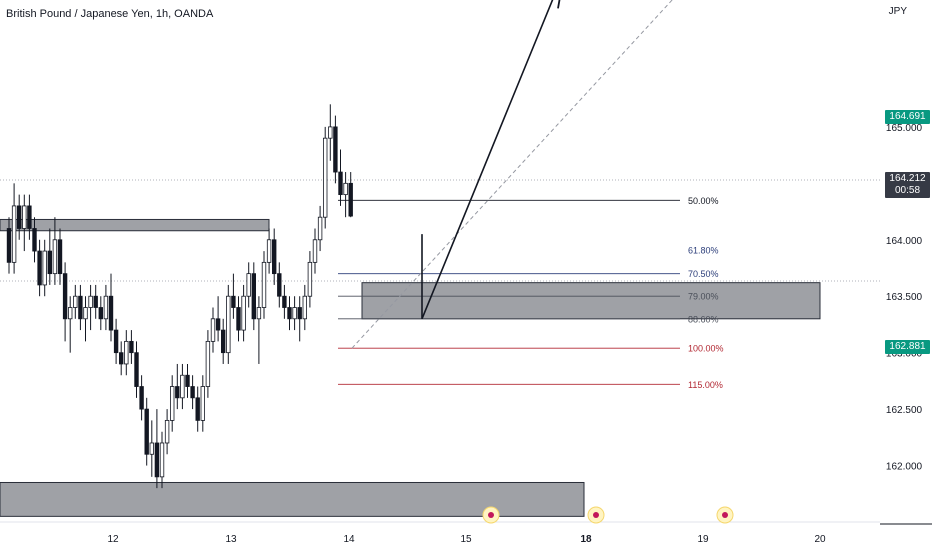 The height and width of the screenshot is (555, 932). Describe the element at coordinates (897, 11) in the screenshot. I see `currency-label: JPY` at that location.